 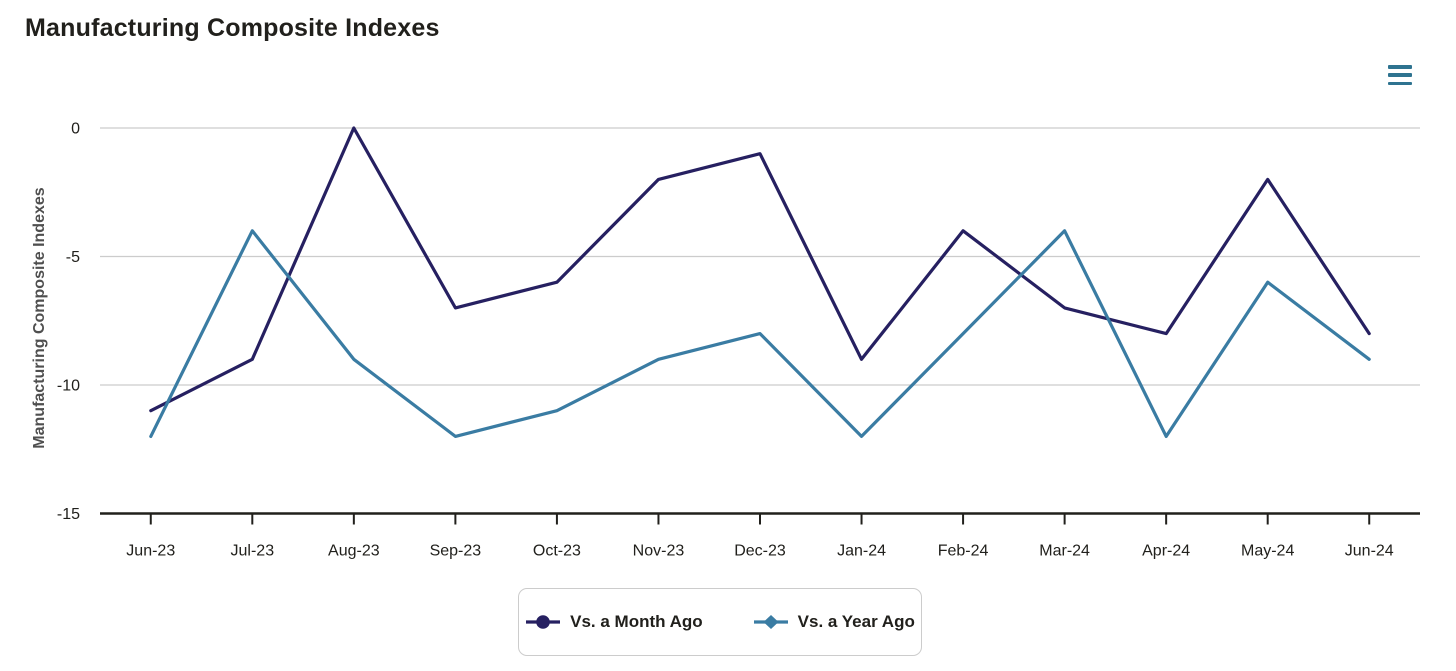 What do you see at coordinates (1064, 551) in the screenshot?
I see `x-axis-tick-label: Mar-24` at bounding box center [1064, 551].